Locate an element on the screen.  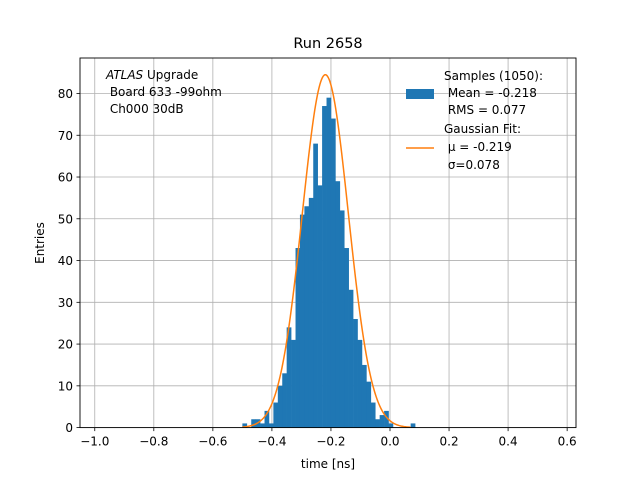
y-axis-label: Entries is located at coordinates (40, 243).